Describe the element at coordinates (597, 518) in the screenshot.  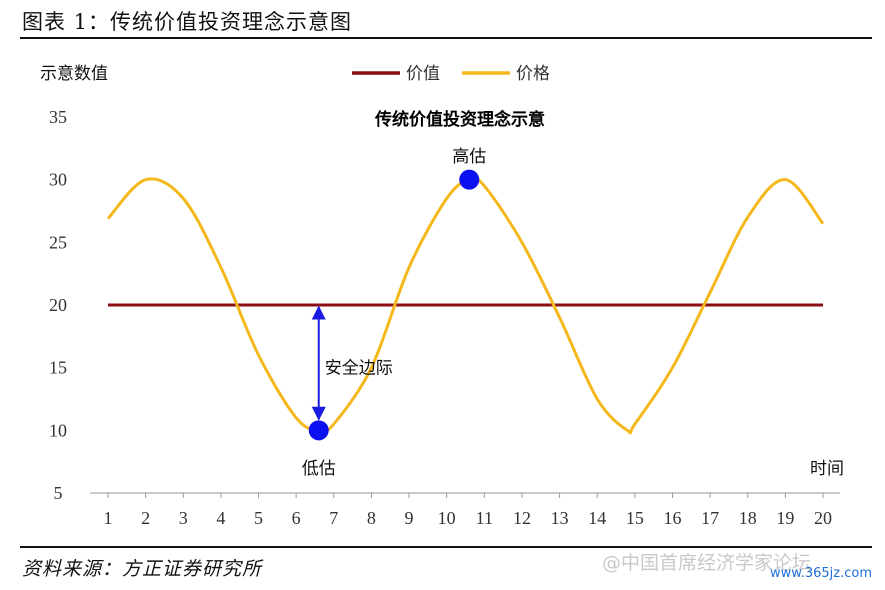
I see `x-tick-label: 14` at that location.